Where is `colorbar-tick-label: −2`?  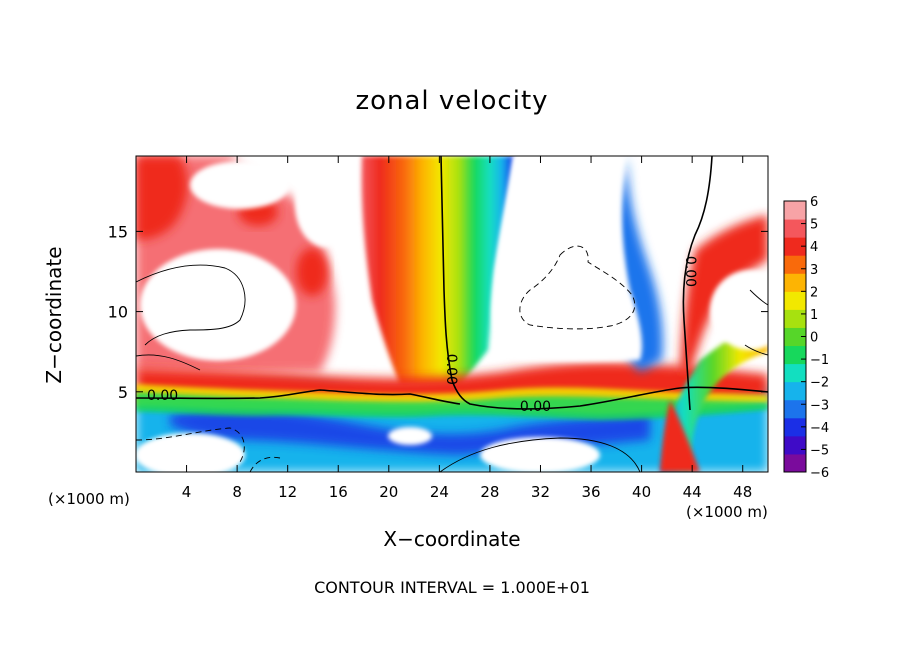
colorbar-tick-label: −2 is located at coordinates (819, 383).